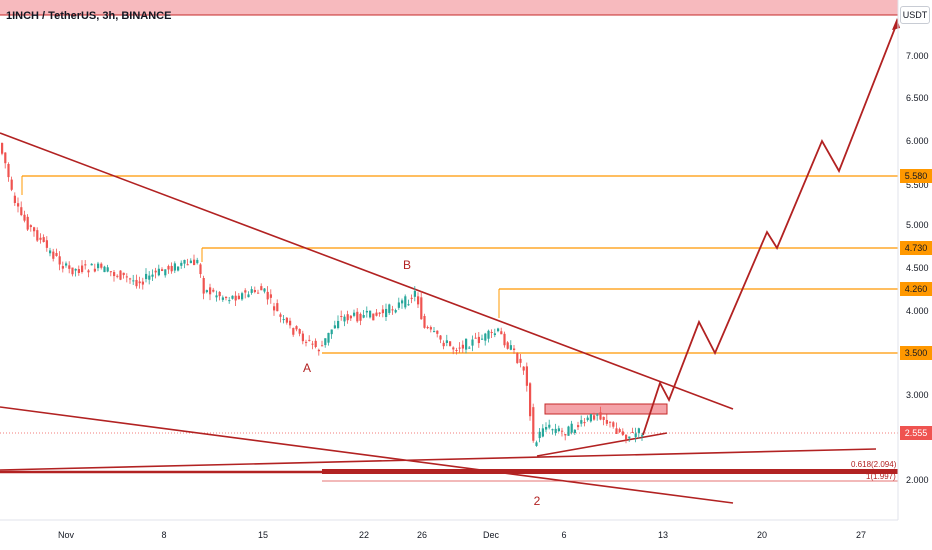  What do you see at coordinates (916, 289) in the screenshot?
I see `level-tag: 4.260` at bounding box center [916, 289].